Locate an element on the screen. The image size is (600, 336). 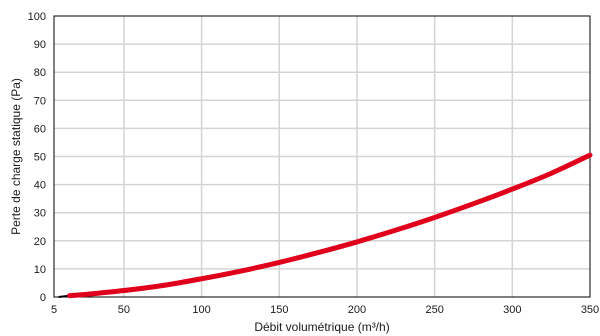
x-tick-label: 150 is located at coordinates (279, 310).